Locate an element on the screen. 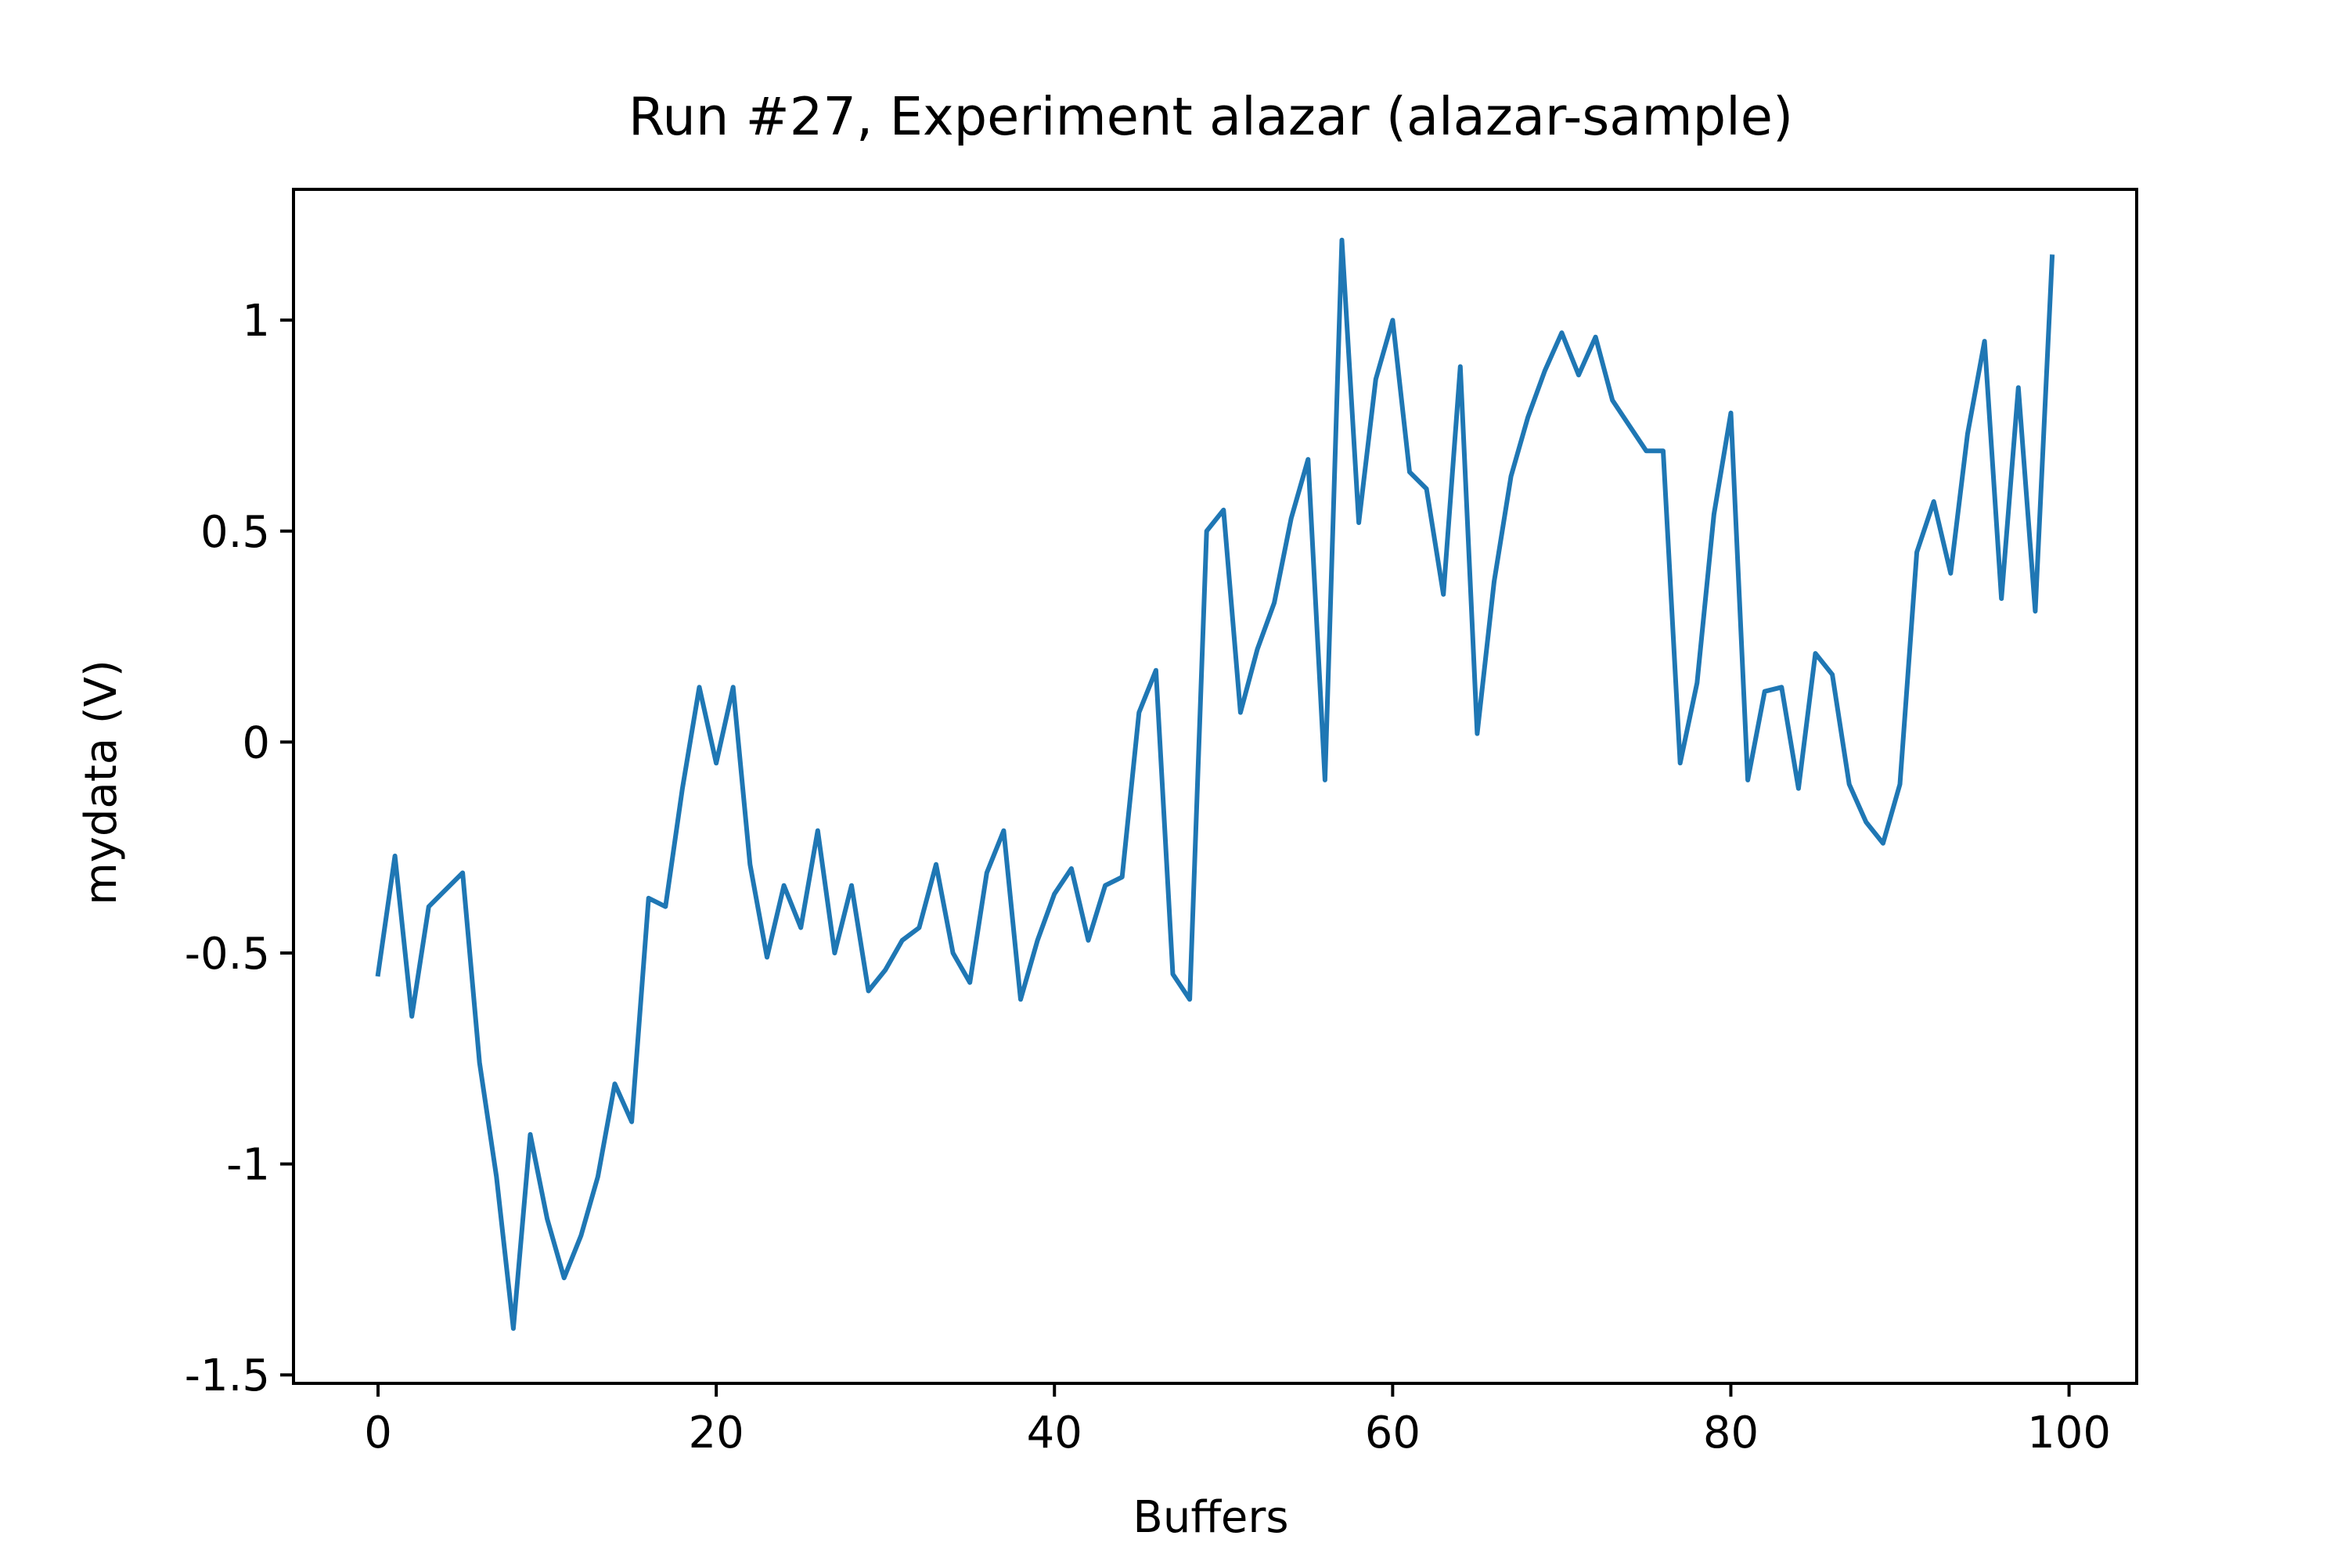 The image size is (2348, 1568). y-axis-label: mydata (V) is located at coordinates (102, 782).